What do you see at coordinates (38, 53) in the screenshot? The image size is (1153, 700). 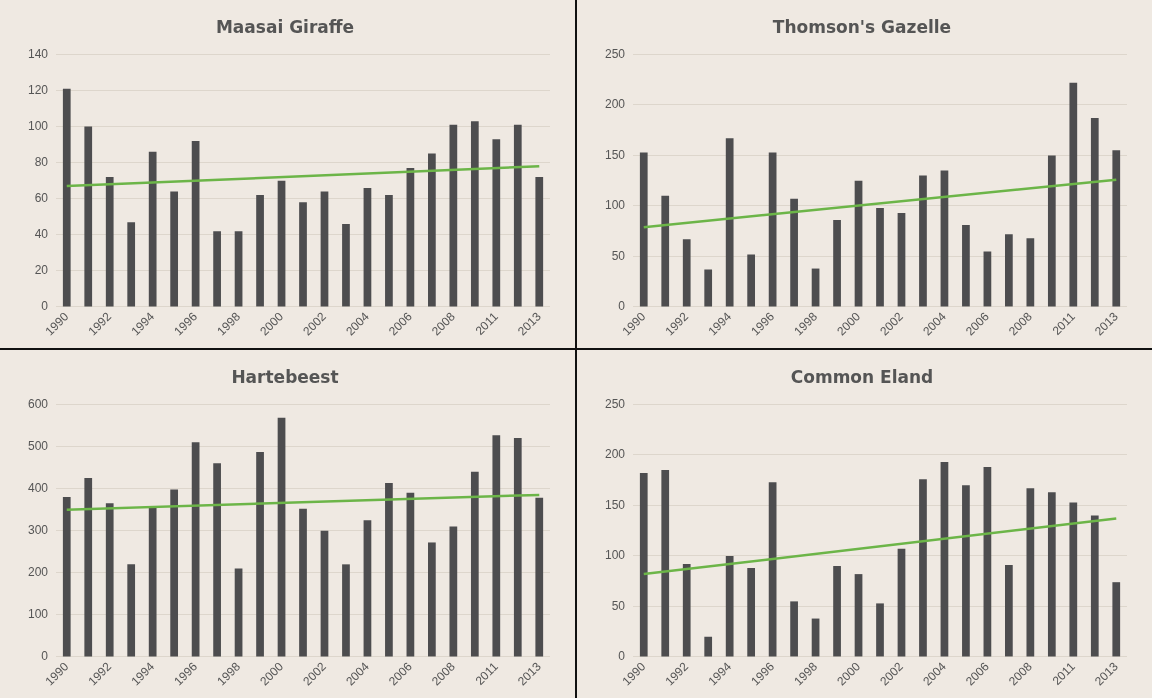 I see `y-tick-label: 140` at bounding box center [38, 53].